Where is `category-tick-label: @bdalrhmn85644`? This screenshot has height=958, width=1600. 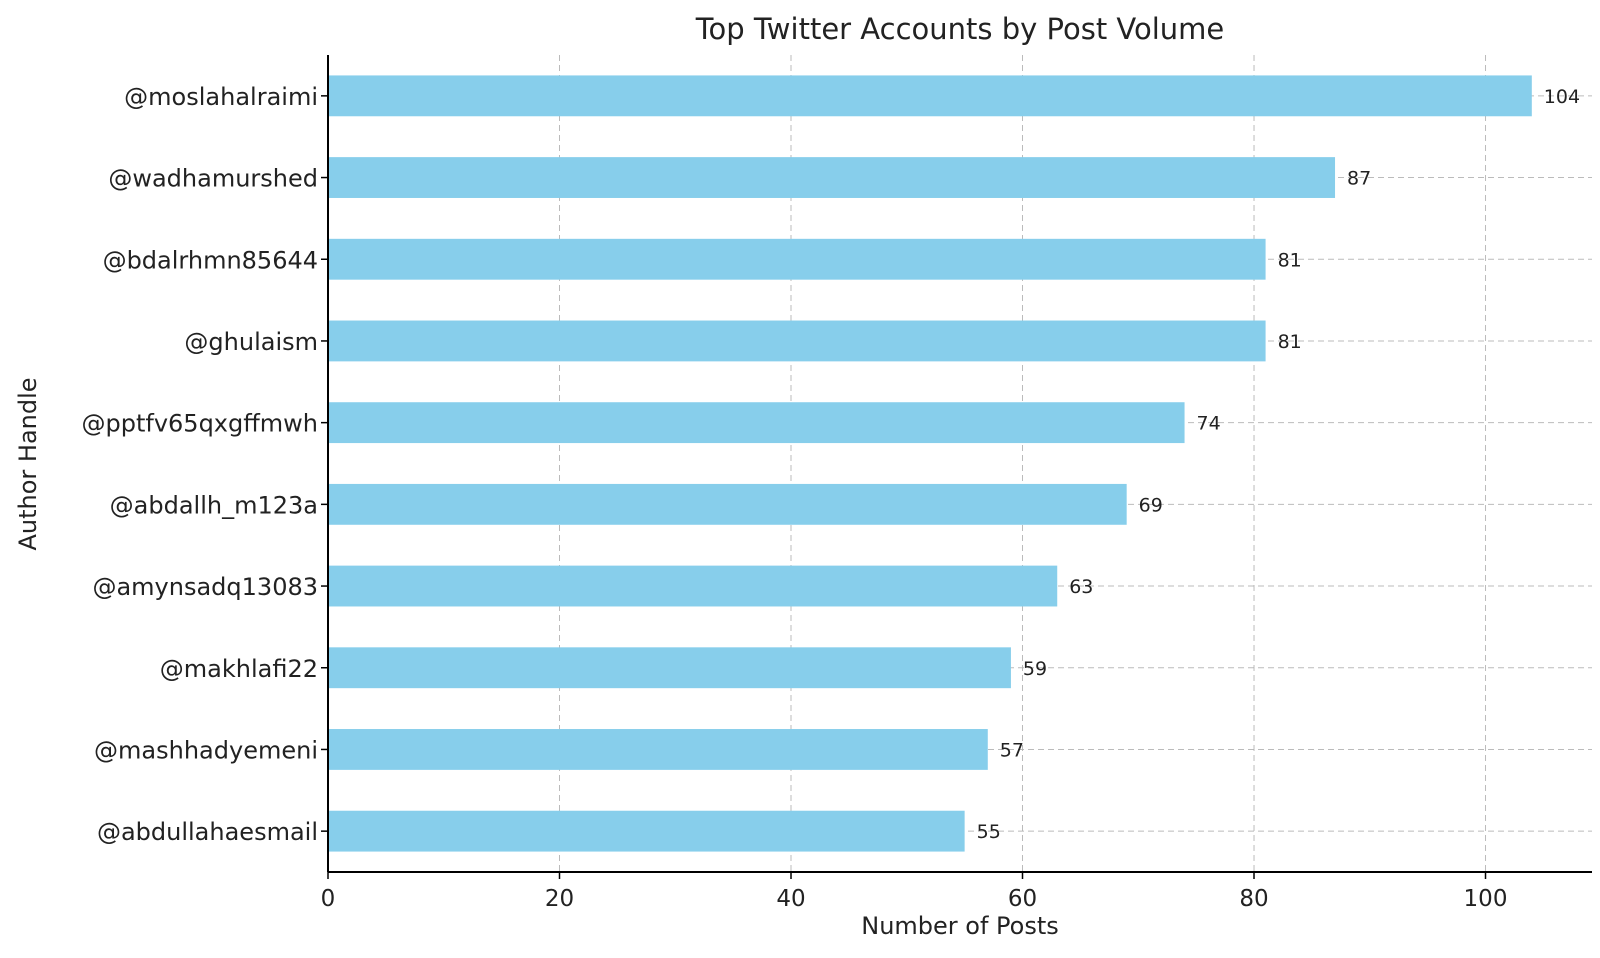
category-tick-label: @bdalrhmn85644 is located at coordinates (210, 260).